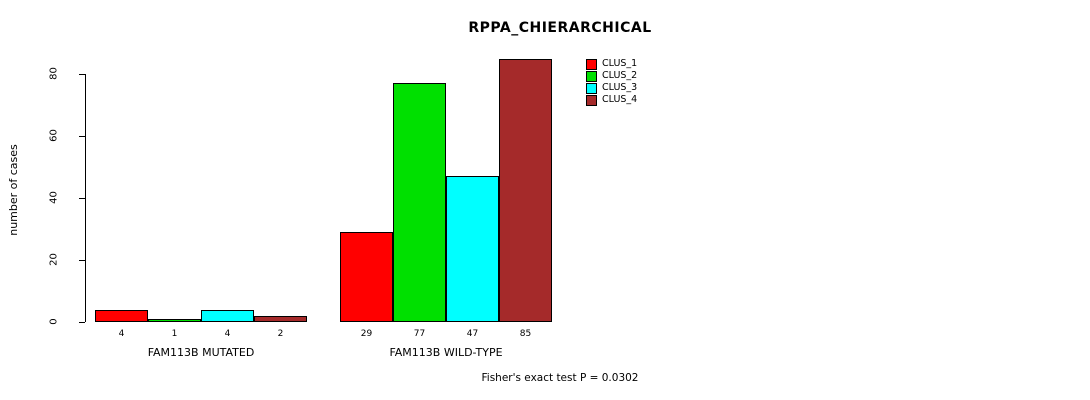 This screenshot has height=400, width=1090. I want to click on bar-value-label: 85, so click(525, 334).